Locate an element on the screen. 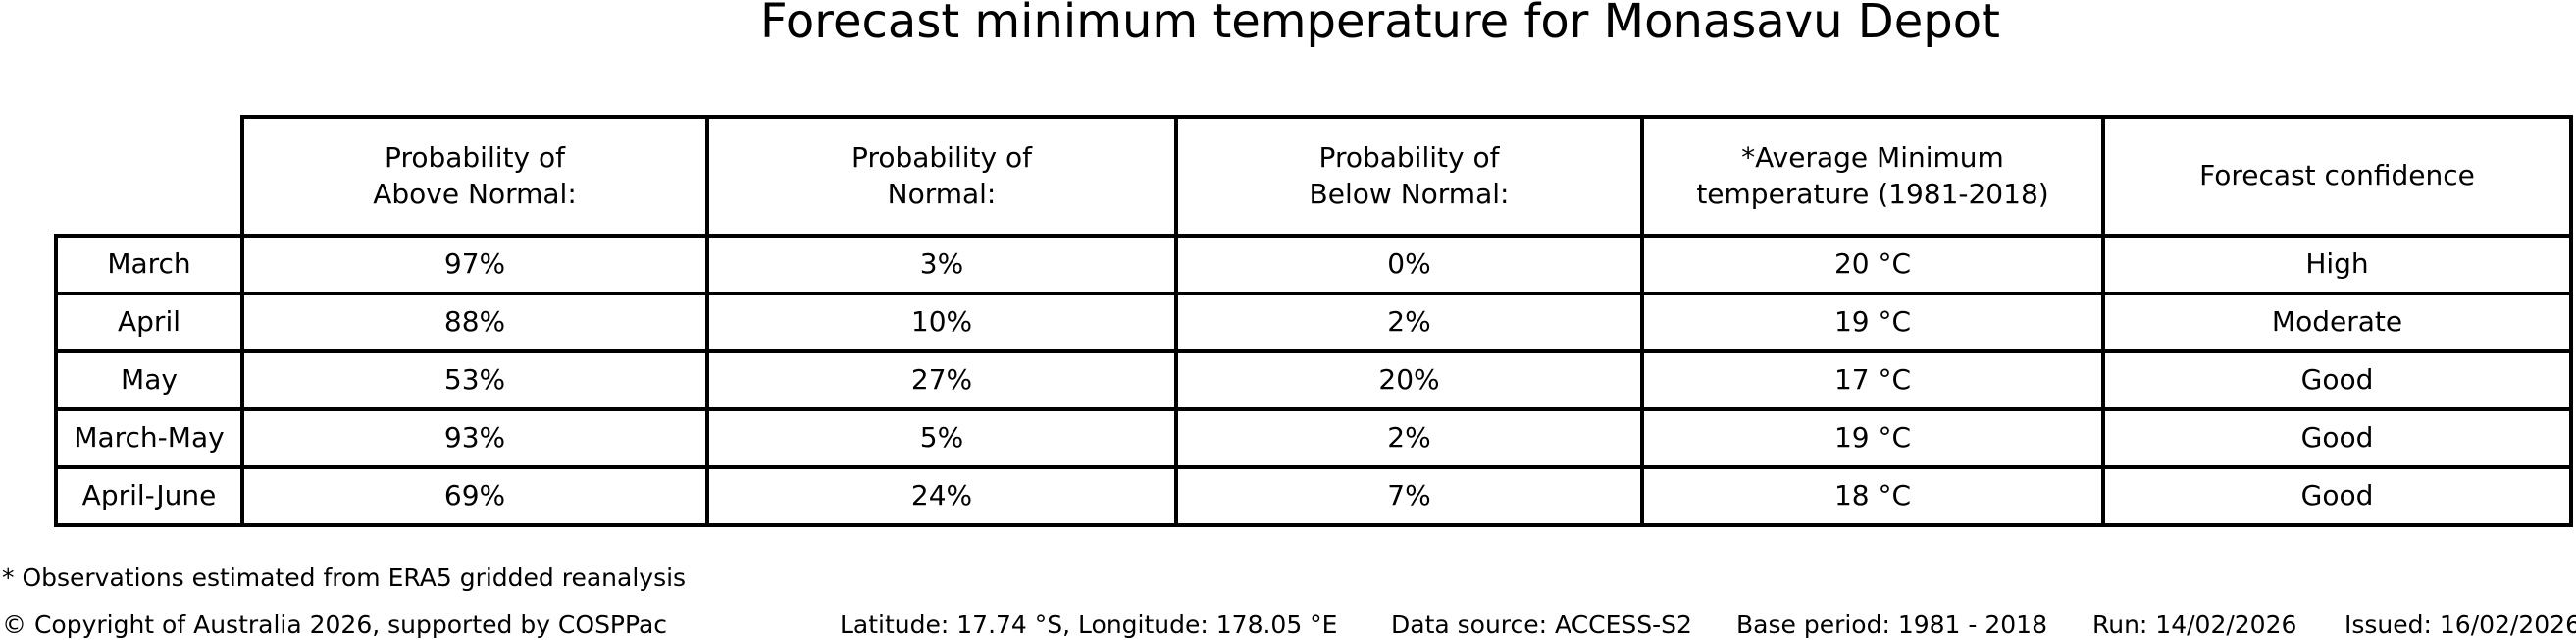 The height and width of the screenshot is (640, 2576). cell-row-label: March is located at coordinates (149, 264).